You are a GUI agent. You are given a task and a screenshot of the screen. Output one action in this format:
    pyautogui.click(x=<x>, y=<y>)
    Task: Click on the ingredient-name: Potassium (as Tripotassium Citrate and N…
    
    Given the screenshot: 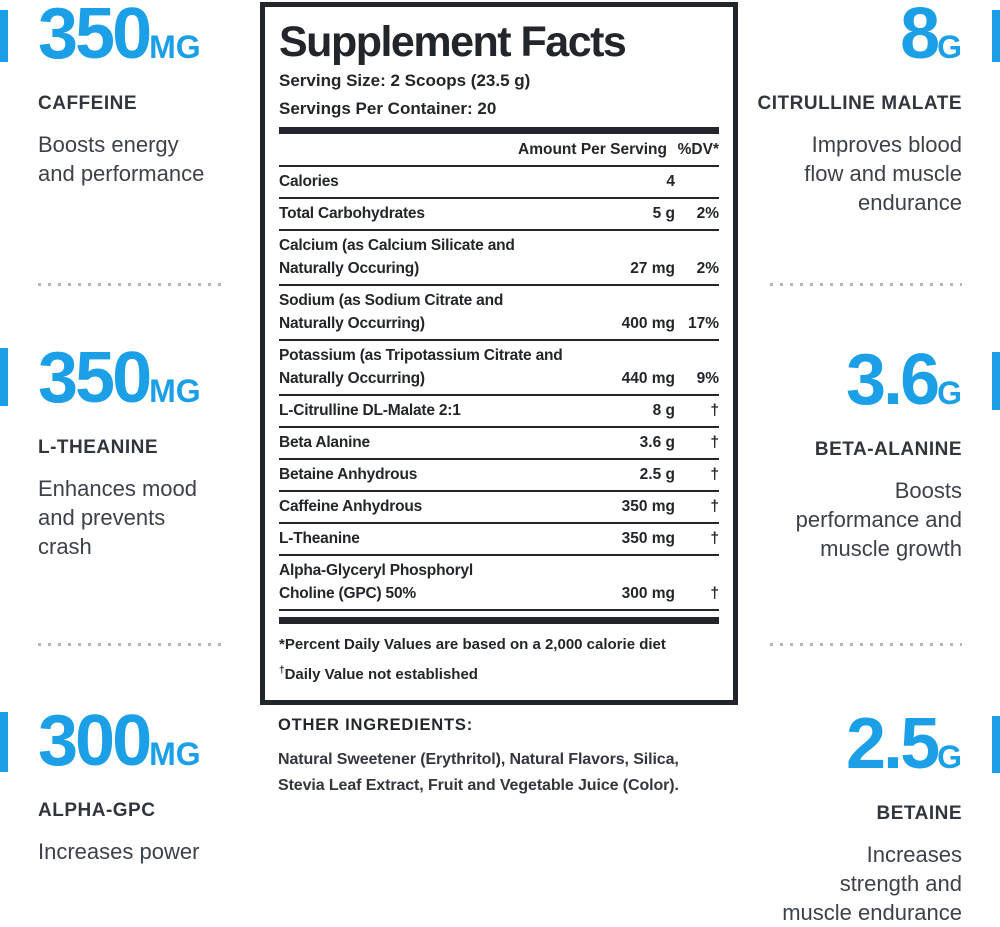 What is the action you would take?
    pyautogui.click(x=421, y=367)
    